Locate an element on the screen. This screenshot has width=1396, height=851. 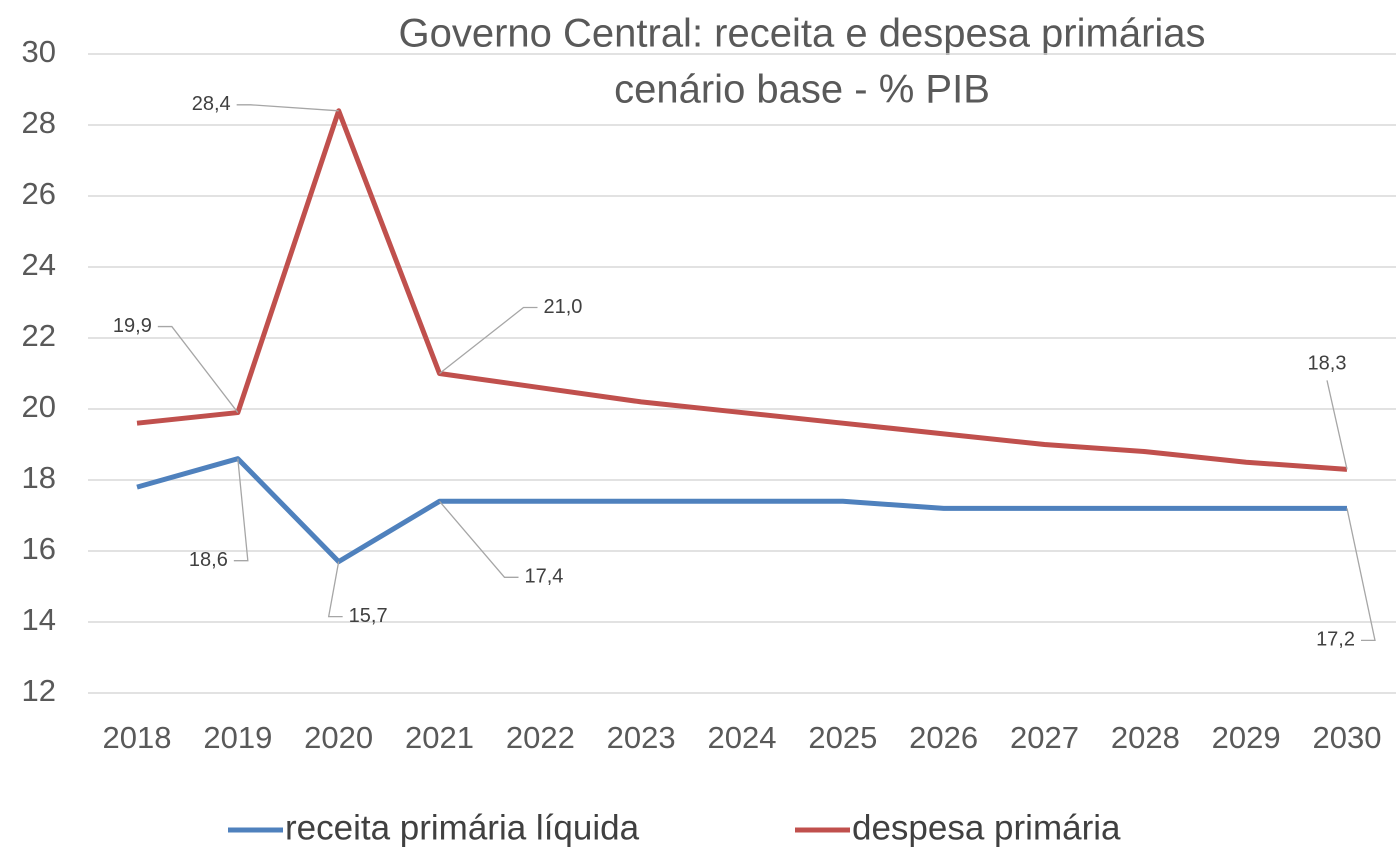
x-tick-label: 2026 is located at coordinates (943, 737).